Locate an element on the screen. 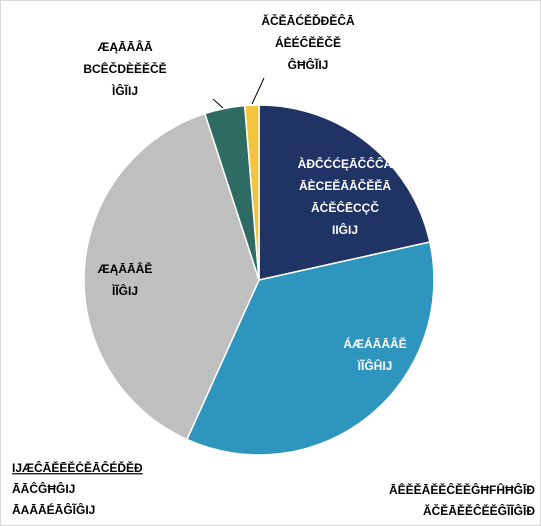 This screenshot has width=541, height=526. footnote: IJÆĈĀĚĒĚĊĚĀĈÉĎĚĐ is located at coordinates (77, 467).